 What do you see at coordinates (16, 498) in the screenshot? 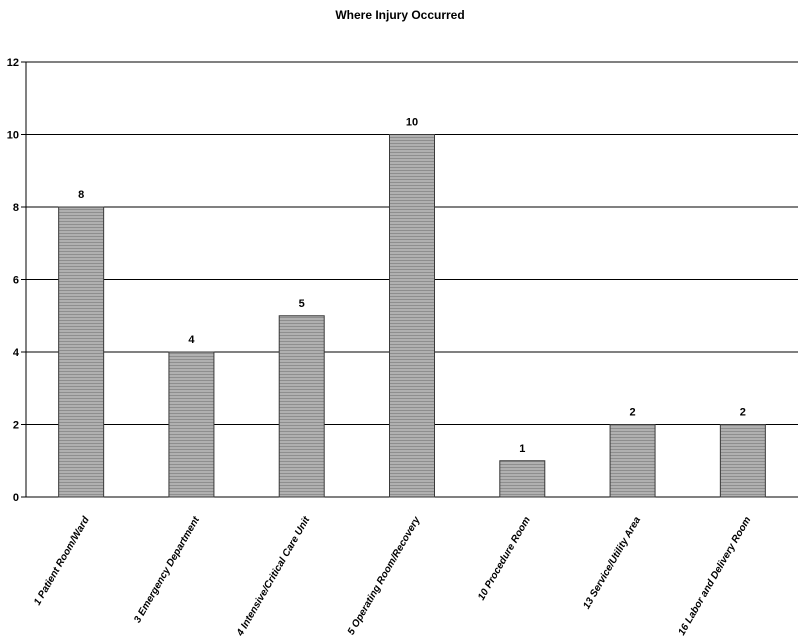
I see `y-tick-label: 0` at bounding box center [16, 498].